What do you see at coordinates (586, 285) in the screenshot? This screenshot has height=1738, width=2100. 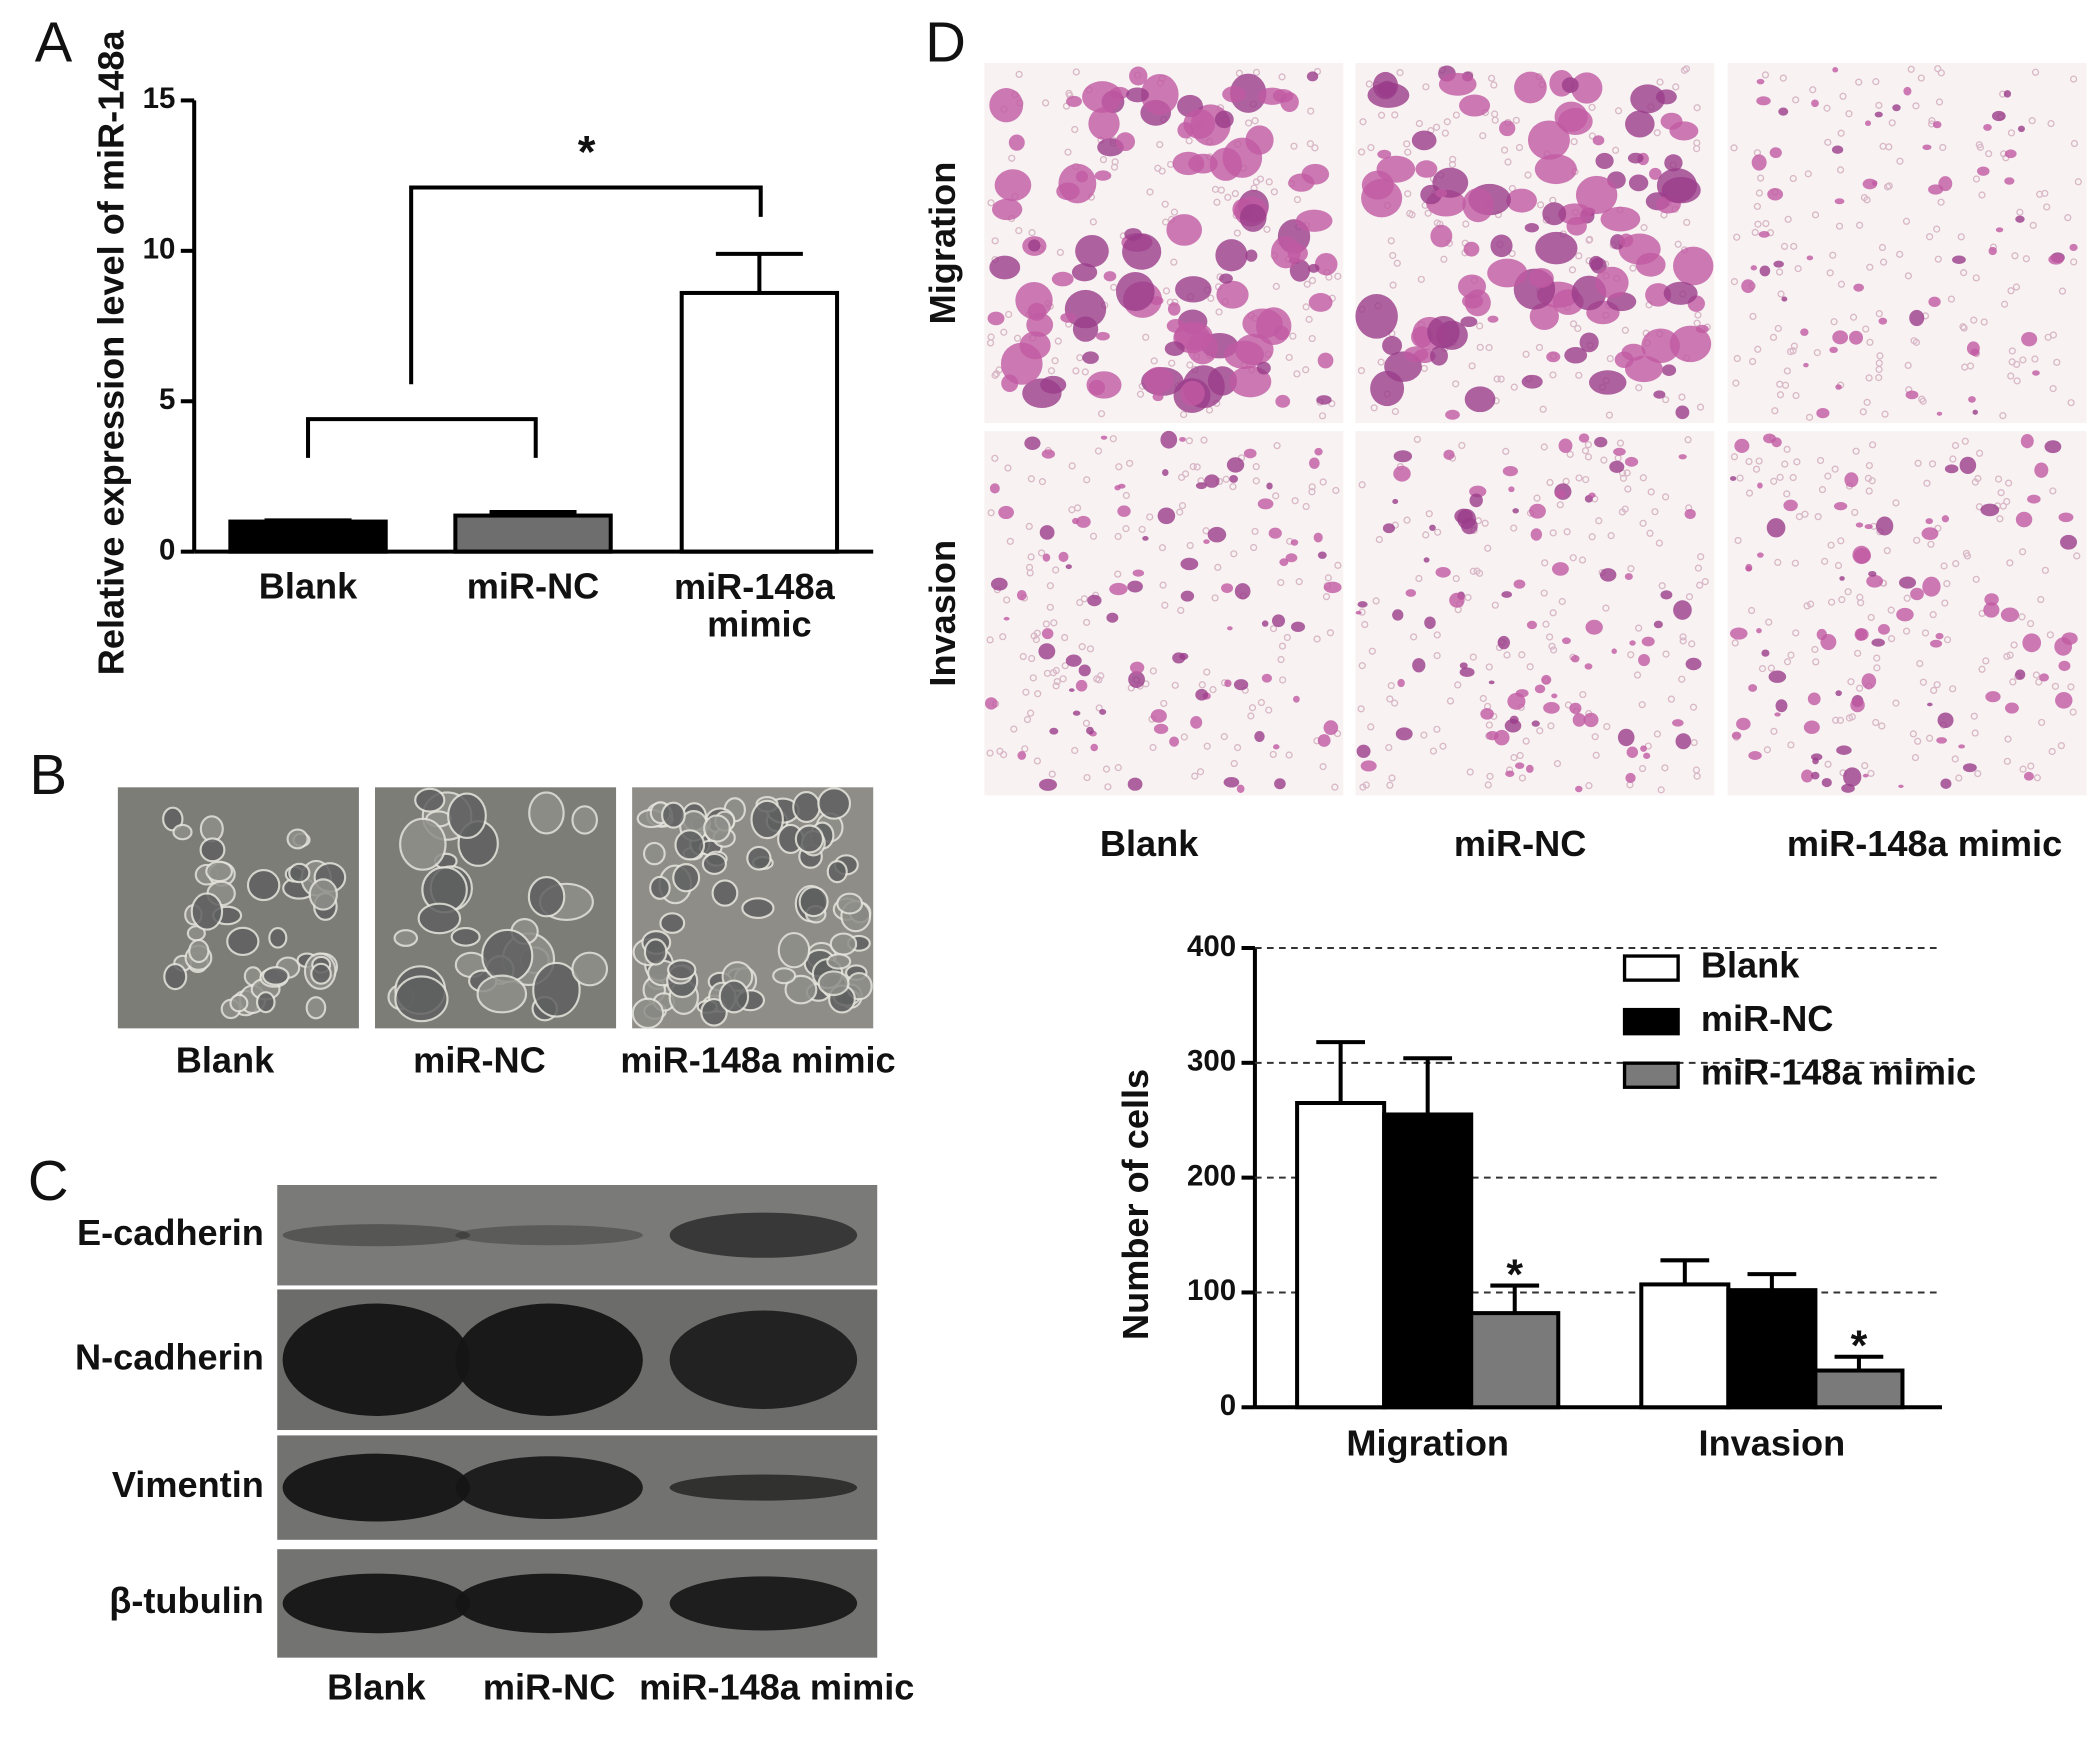 I see `bracket` at bounding box center [586, 285].